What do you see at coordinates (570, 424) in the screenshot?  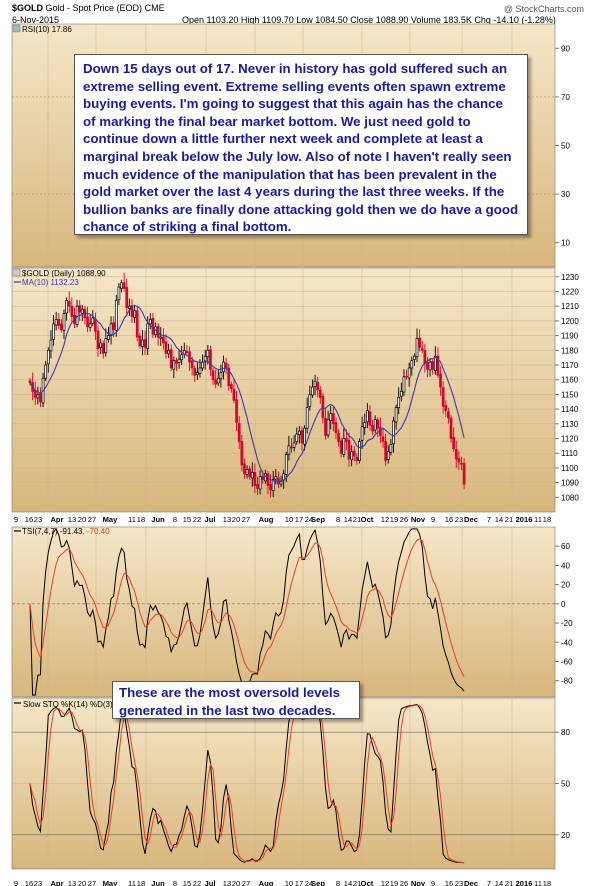 I see `price-y-tick-label: 1130` at bounding box center [570, 424].